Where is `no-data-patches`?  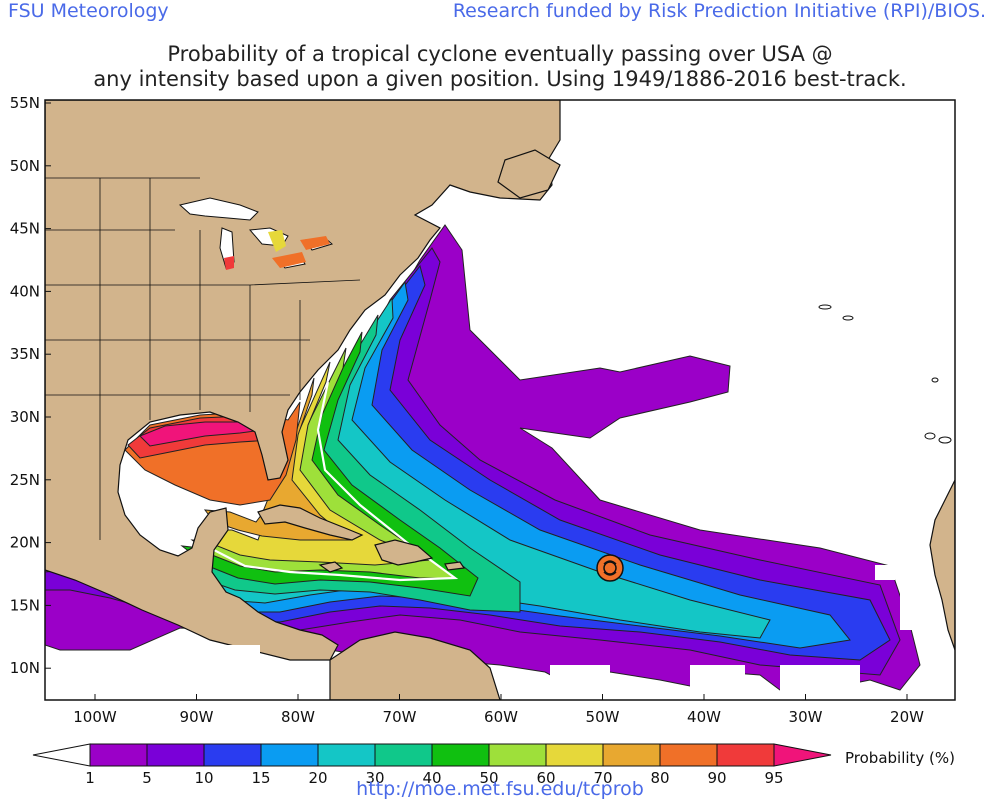 no-data-patches is located at coordinates (482, 632).